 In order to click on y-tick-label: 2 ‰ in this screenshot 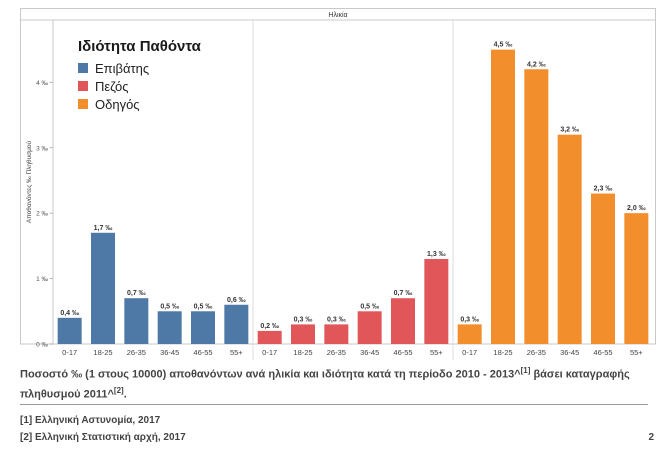, I will do `click(42, 214)`.